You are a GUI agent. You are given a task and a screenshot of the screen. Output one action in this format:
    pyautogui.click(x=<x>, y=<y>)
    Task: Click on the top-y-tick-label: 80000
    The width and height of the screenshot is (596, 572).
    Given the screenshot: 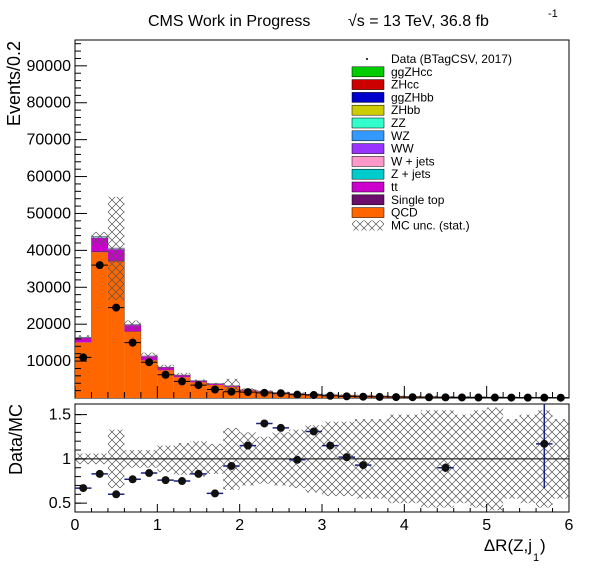 What is the action you would take?
    pyautogui.click(x=49, y=103)
    